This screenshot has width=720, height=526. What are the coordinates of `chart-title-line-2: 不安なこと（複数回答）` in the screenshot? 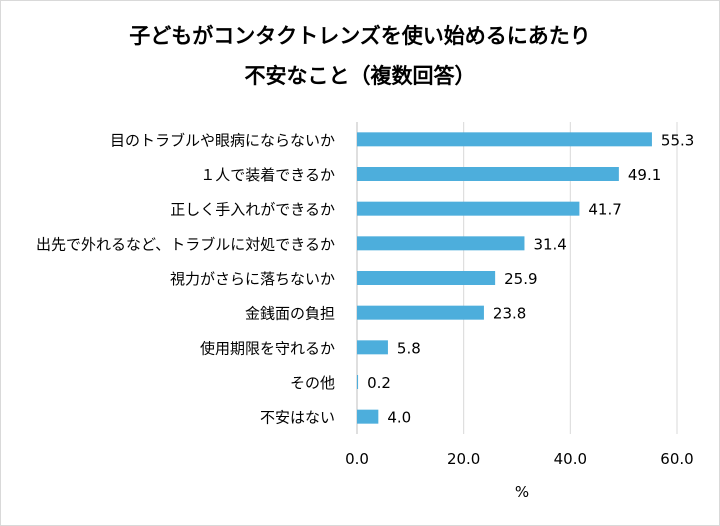 It's located at (360, 76).